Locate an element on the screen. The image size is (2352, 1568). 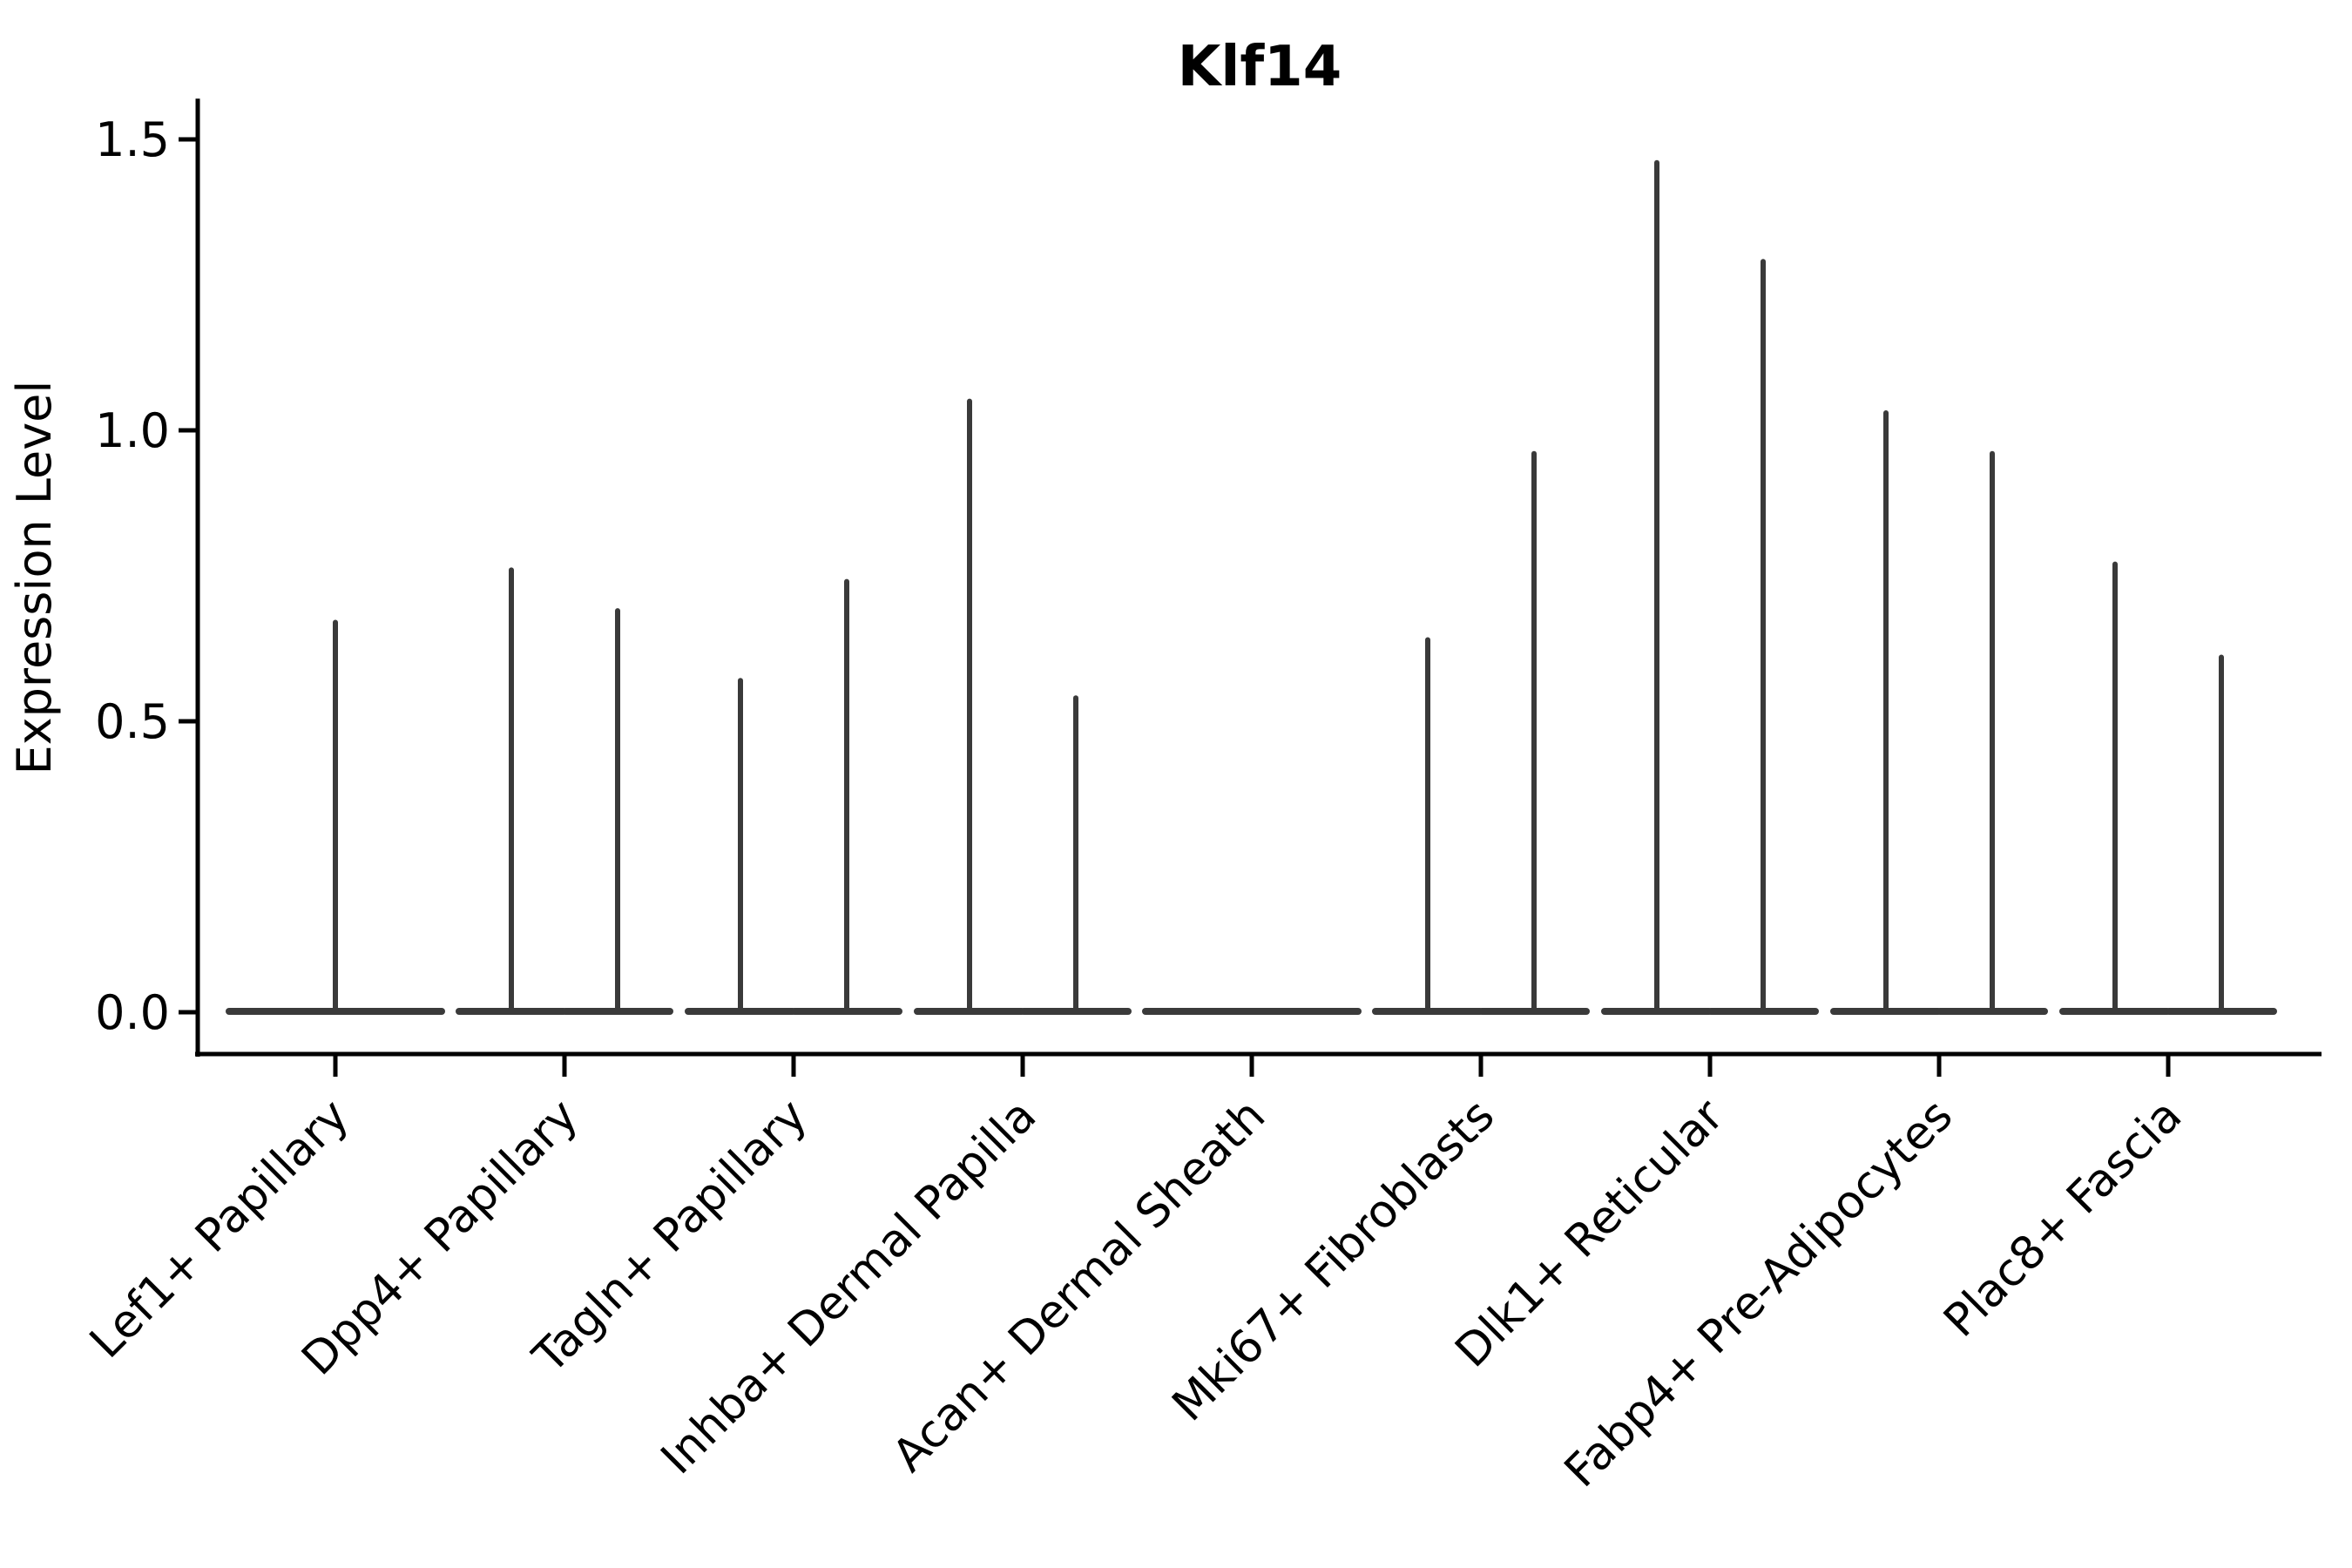
y-tick-label: 0.0 is located at coordinates (132, 1013).